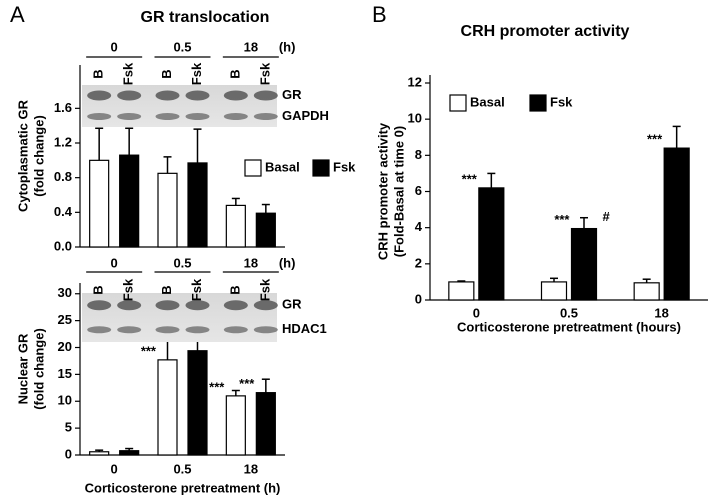 Image resolution: width=714 pixels, height=497 pixels. I want to click on y-tick-label: 0.8, so click(63, 176).